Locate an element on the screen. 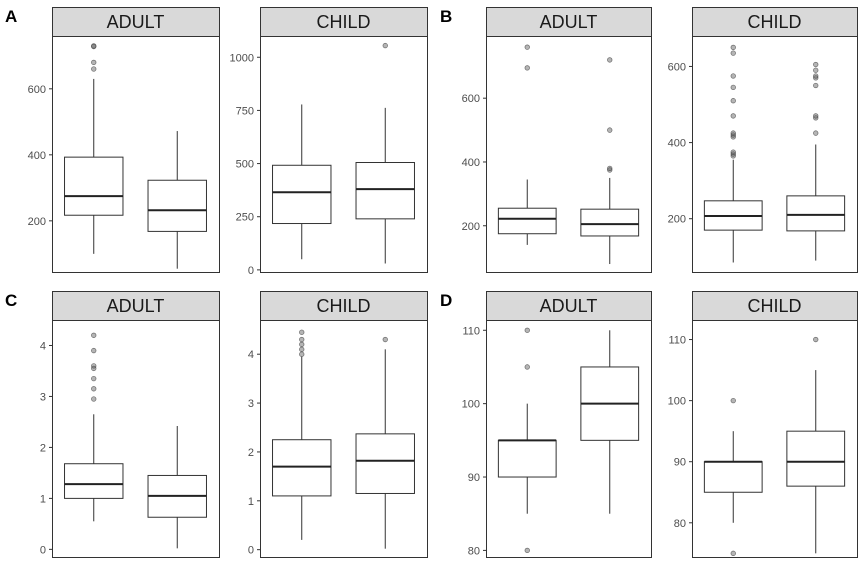 This screenshot has width=866, height=569. panel-label: A is located at coordinates (11, 16).